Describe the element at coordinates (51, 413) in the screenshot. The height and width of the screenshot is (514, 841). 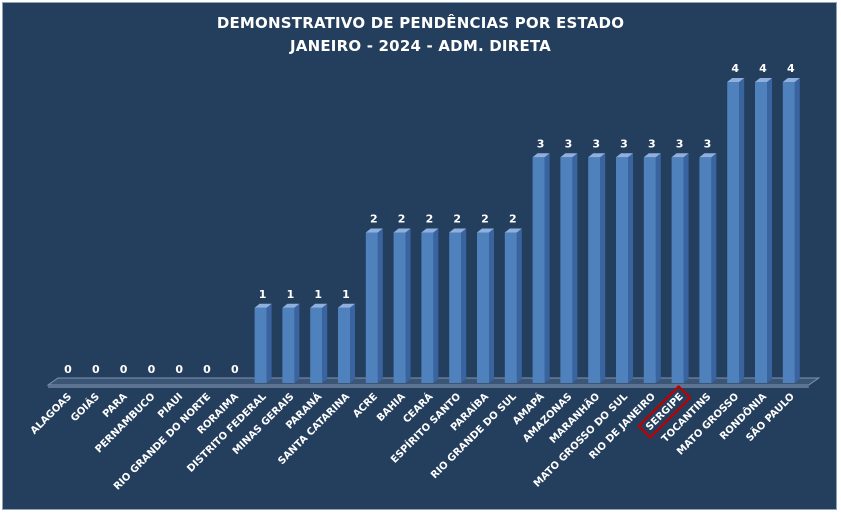
I see `category-label: ALAGOAS` at that location.